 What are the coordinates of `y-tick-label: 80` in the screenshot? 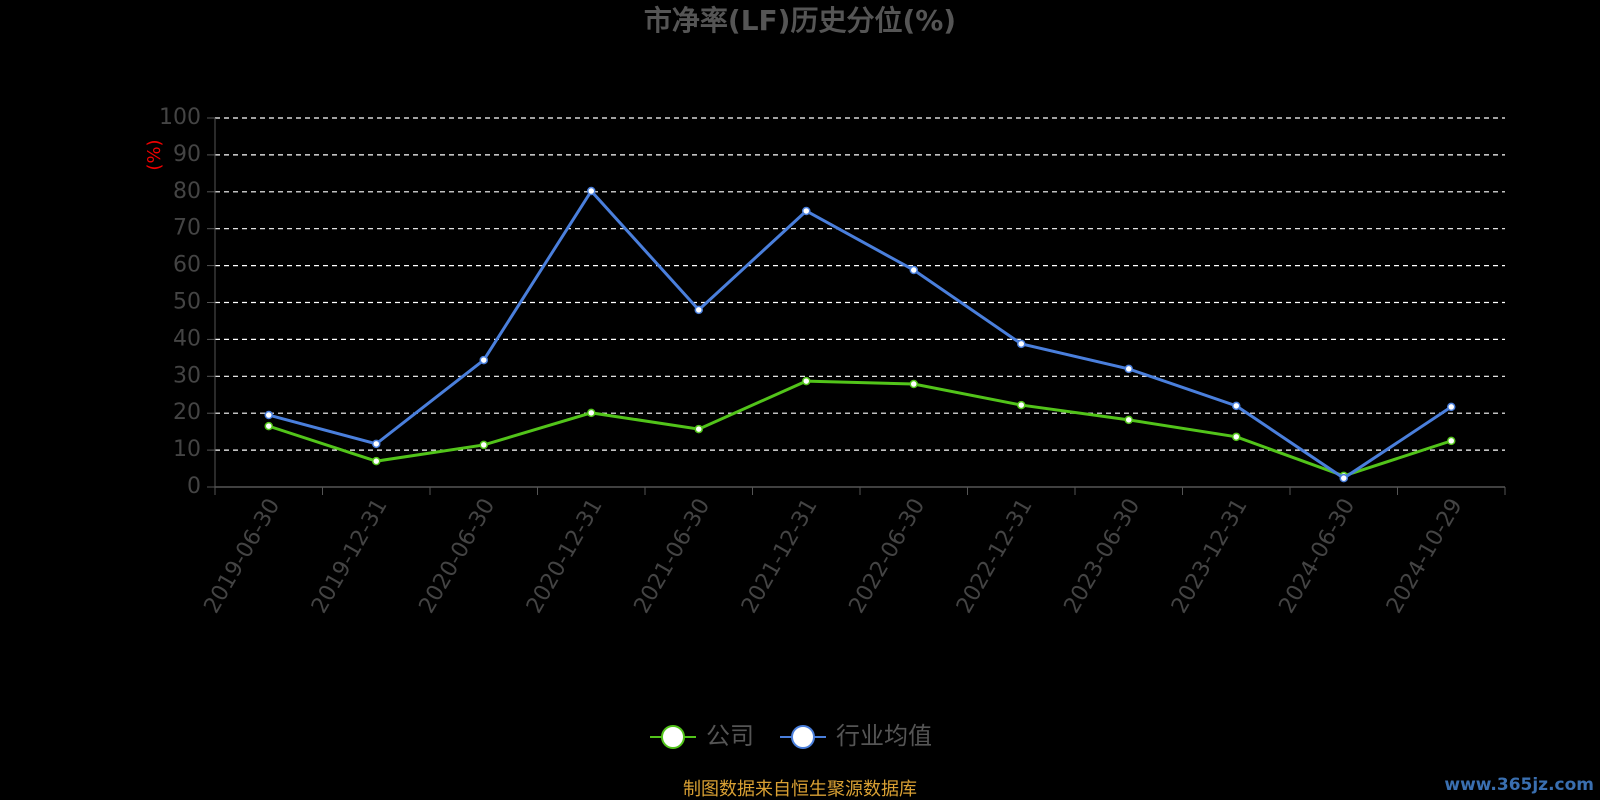 It's located at (187, 191).